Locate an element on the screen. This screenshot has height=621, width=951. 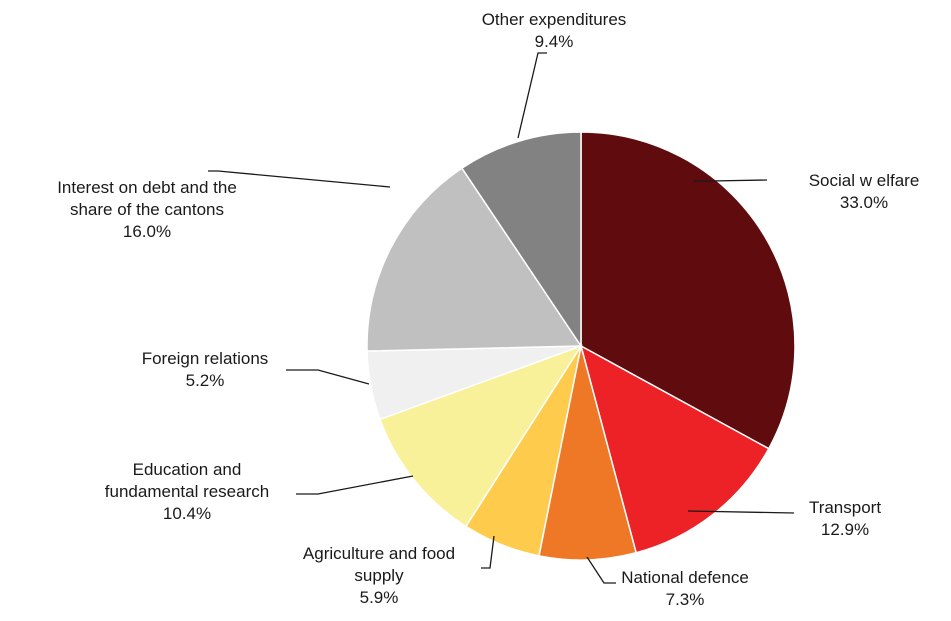
slice-label: Transport 12.9% is located at coordinates (845, 518).